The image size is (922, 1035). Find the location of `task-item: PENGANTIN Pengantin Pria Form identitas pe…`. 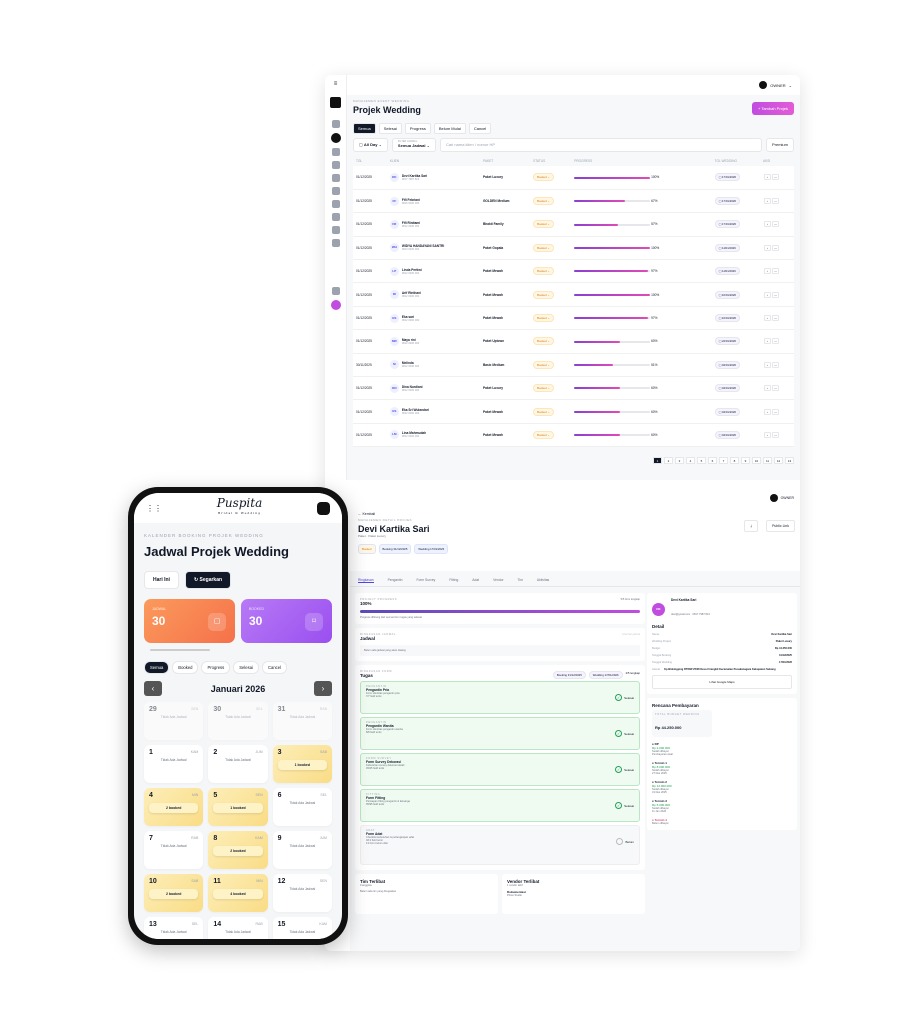

task-item: PENGANTIN Pengantin Pria Form identitas pe… is located at coordinates (500, 697).